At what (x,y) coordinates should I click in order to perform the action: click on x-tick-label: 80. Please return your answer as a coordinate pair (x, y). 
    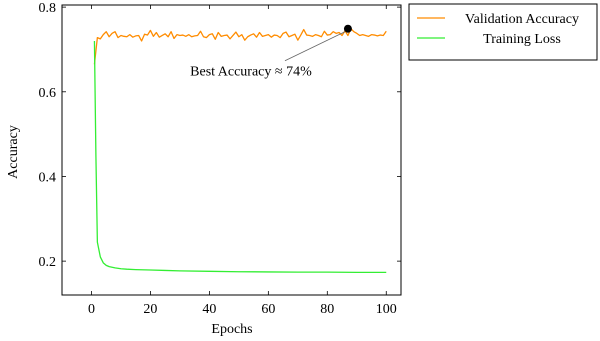
    Looking at the image, I should click on (327, 309).